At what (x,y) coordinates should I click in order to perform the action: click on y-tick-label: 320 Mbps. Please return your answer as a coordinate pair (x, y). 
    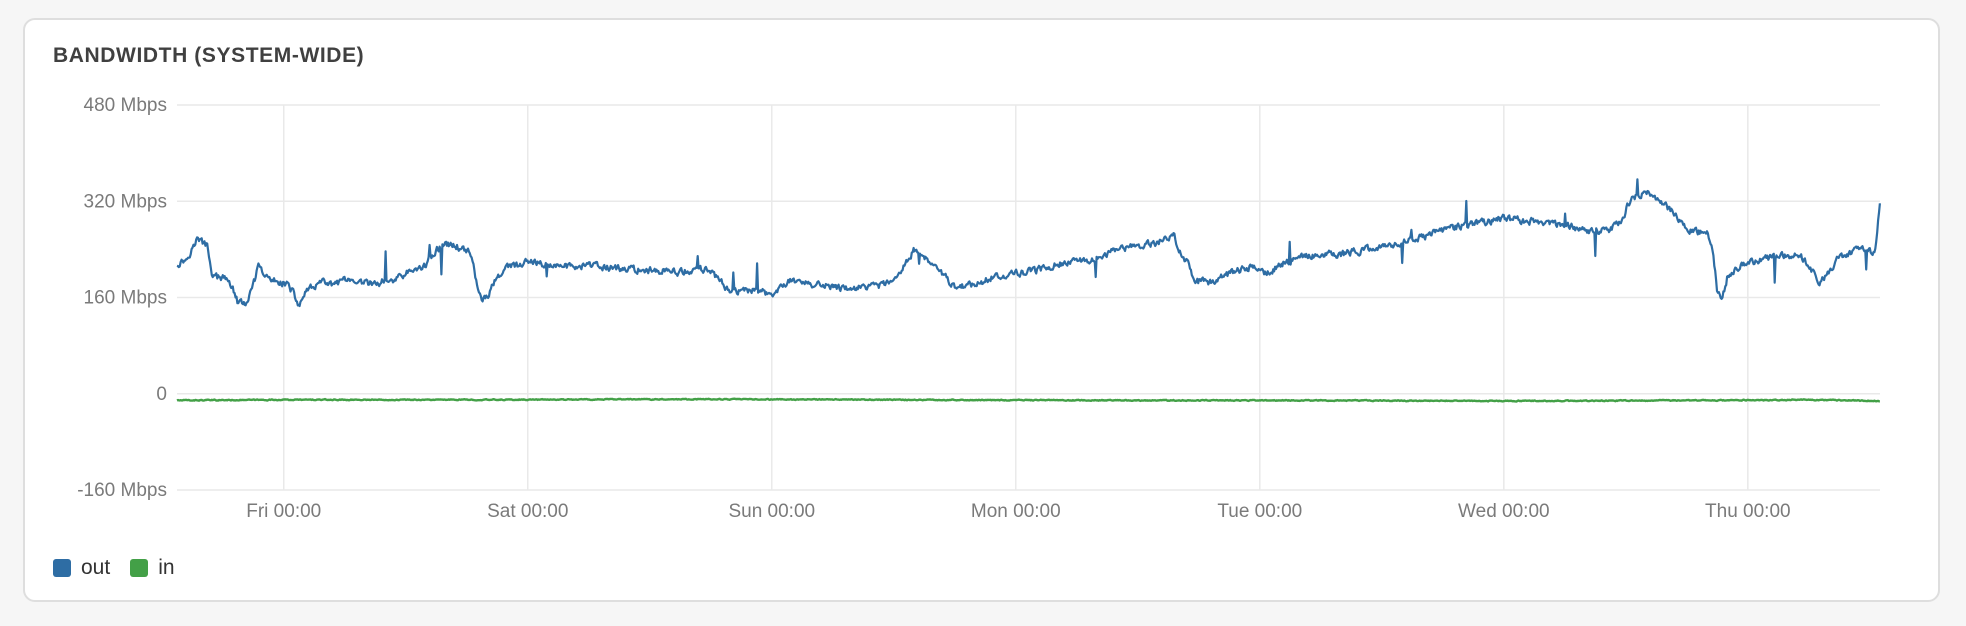
    Looking at the image, I should click on (125, 201).